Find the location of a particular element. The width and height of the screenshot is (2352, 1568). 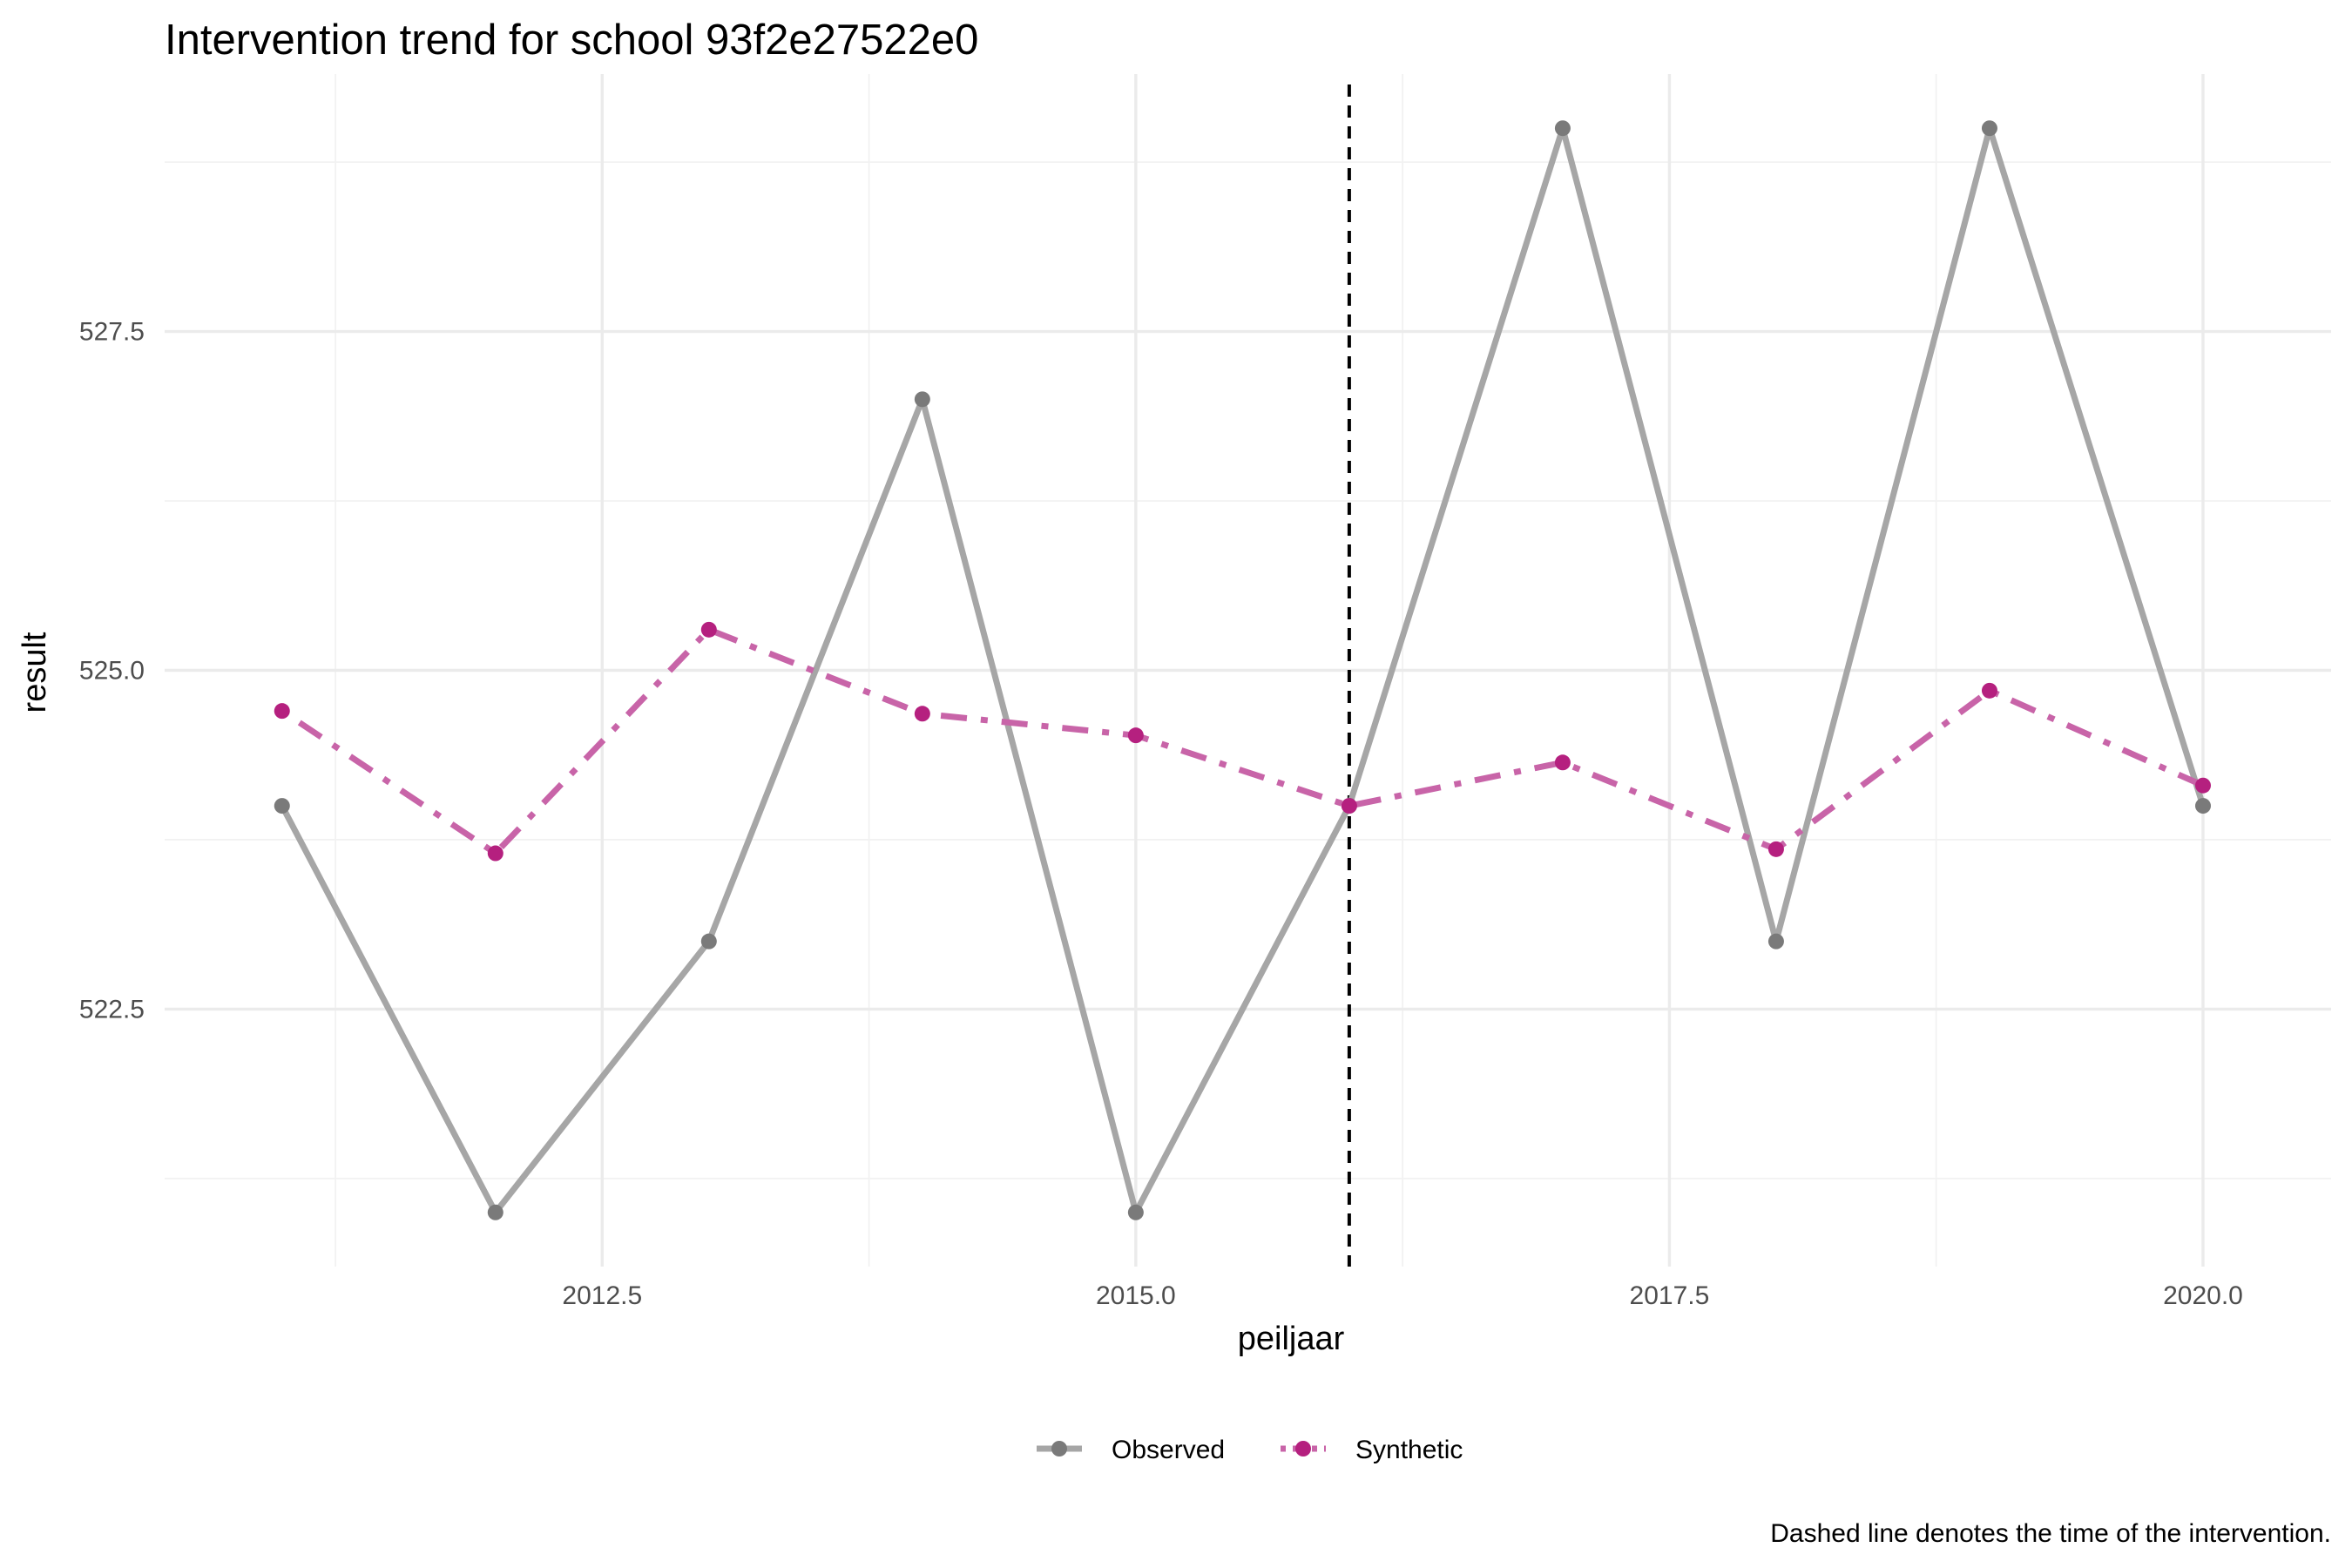

legend: Observed Synthetic is located at coordinates (1250, 1450).